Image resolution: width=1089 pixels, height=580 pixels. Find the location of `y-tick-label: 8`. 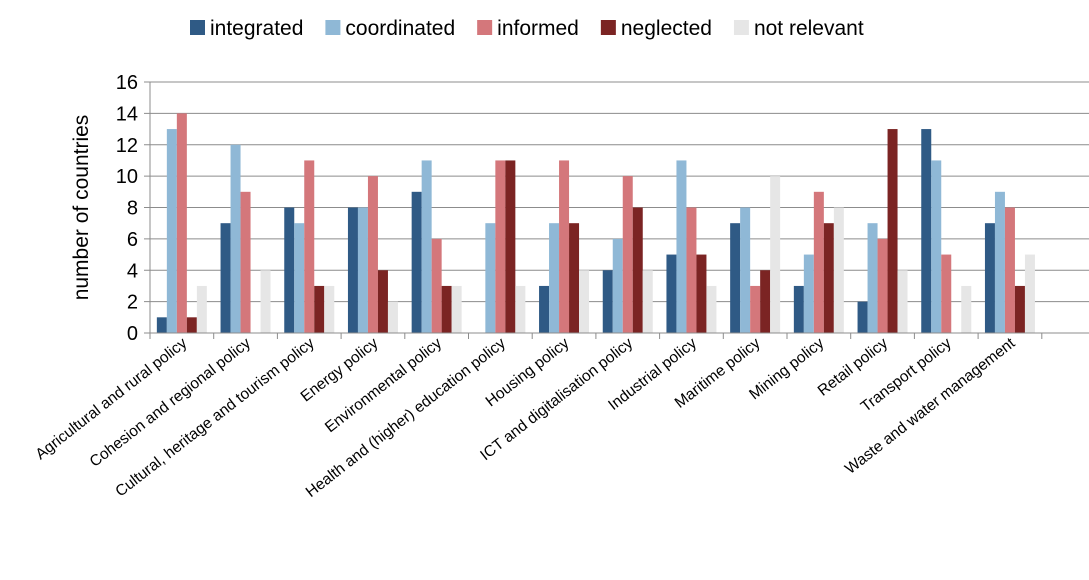

y-tick-label: 8 is located at coordinates (132, 209).